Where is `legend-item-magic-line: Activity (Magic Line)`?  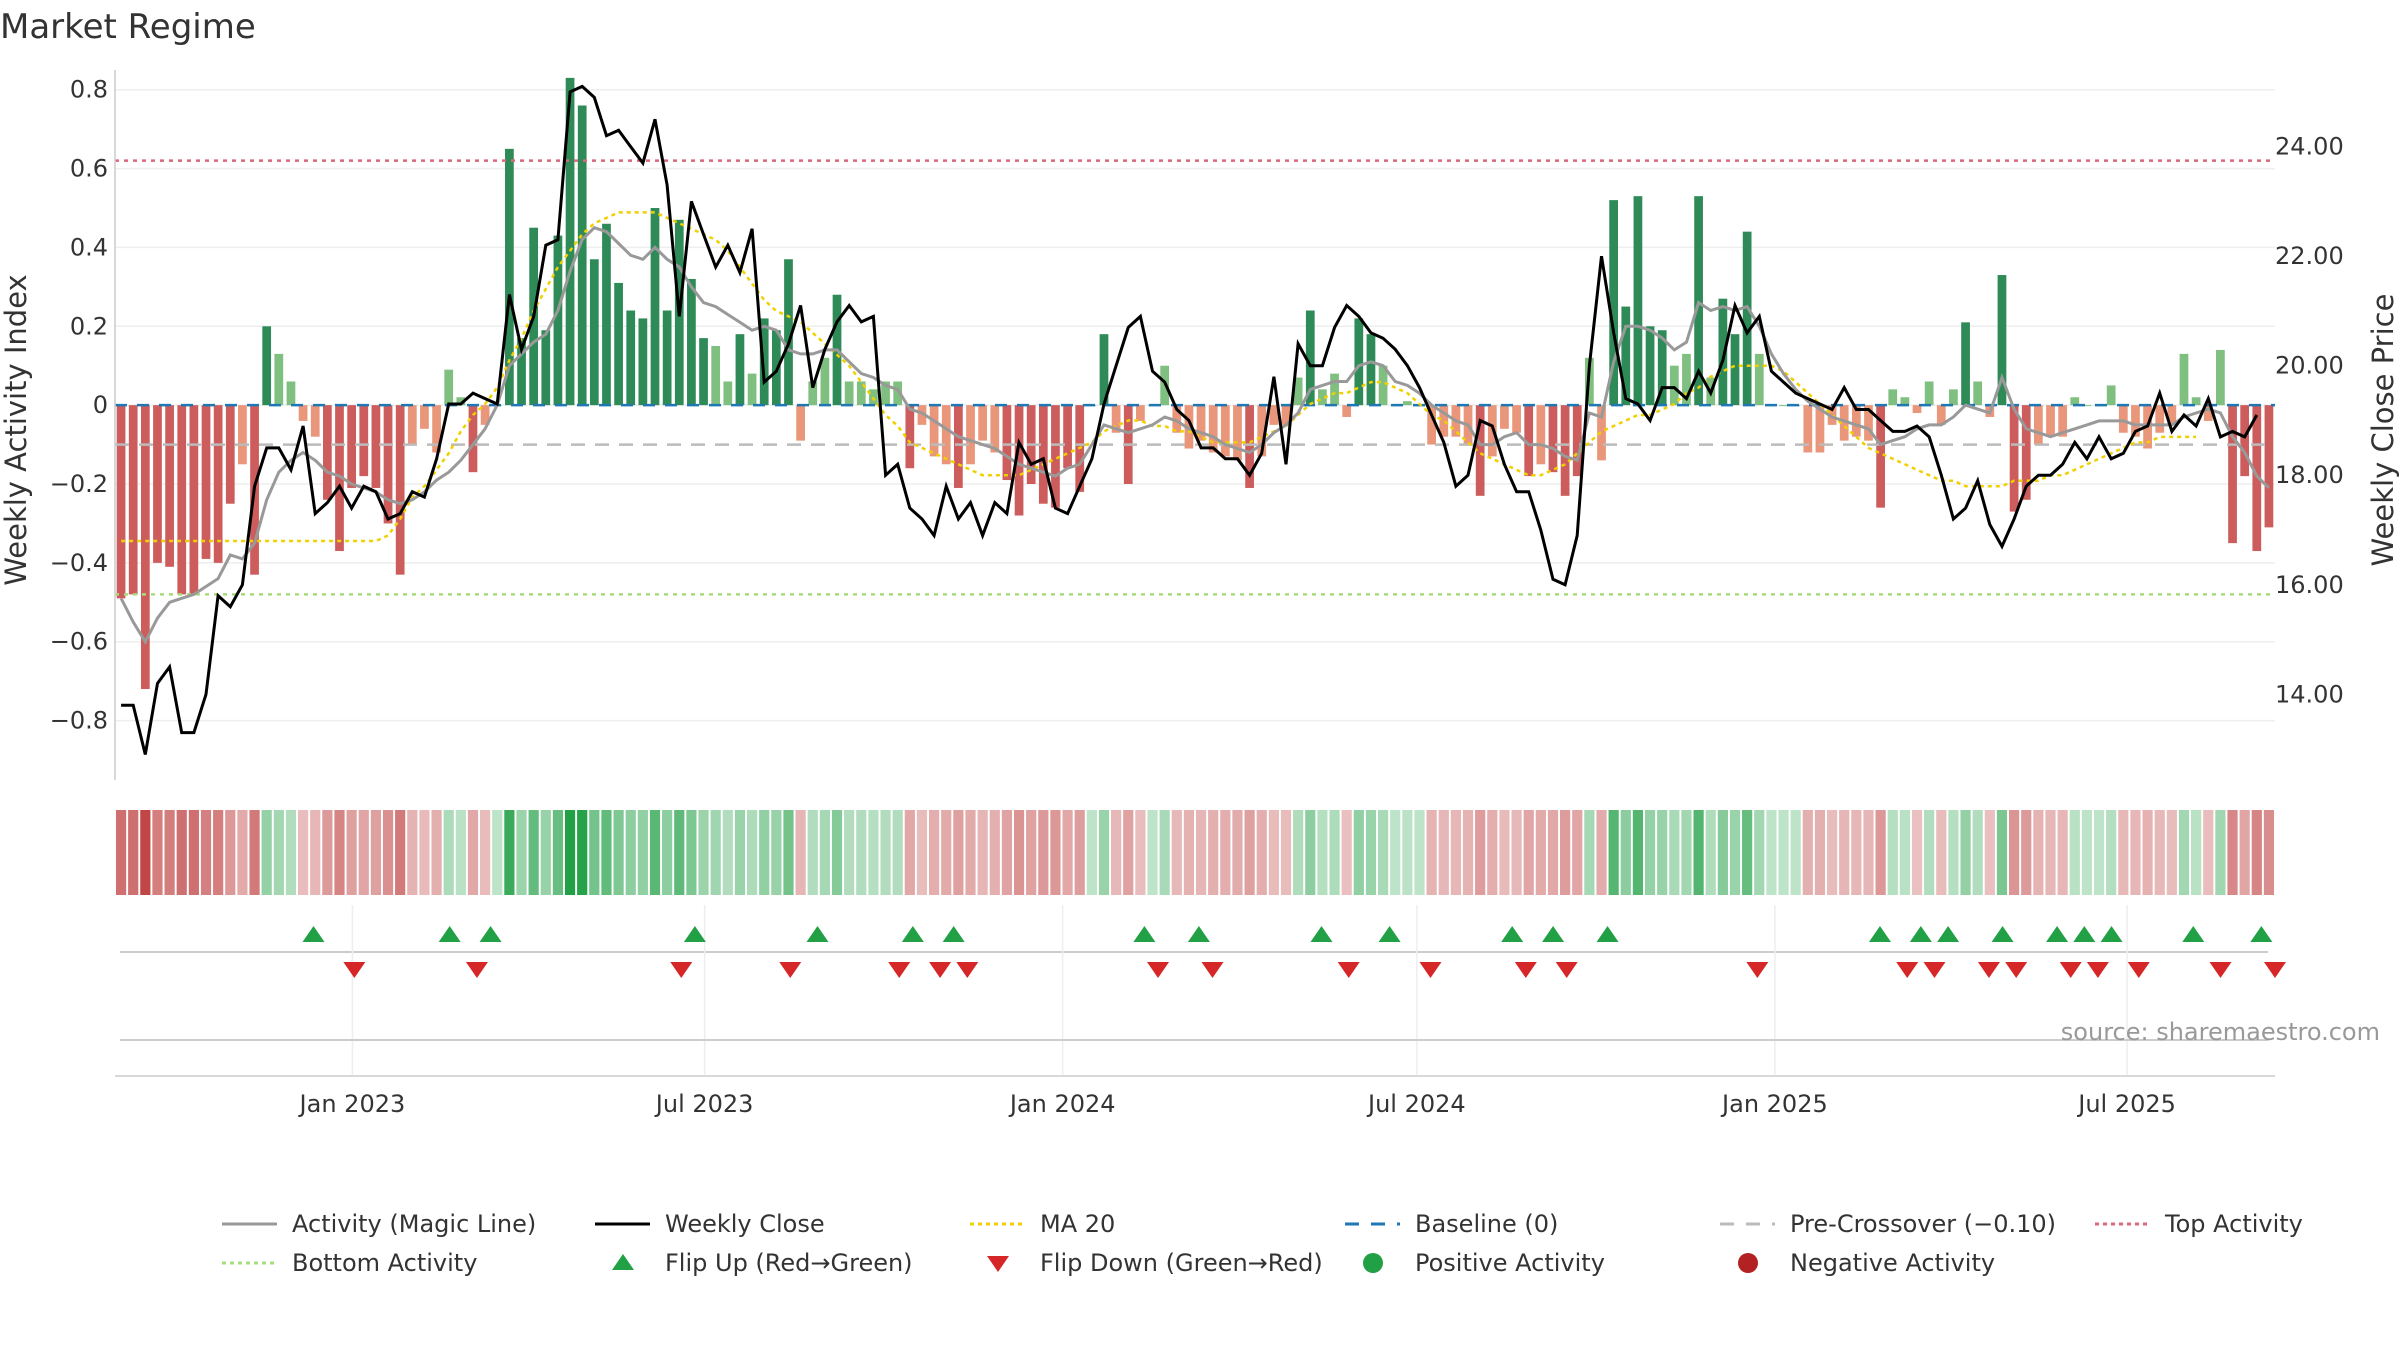
legend-item-magic-line: Activity (Magic Line) is located at coordinates (379, 1224).